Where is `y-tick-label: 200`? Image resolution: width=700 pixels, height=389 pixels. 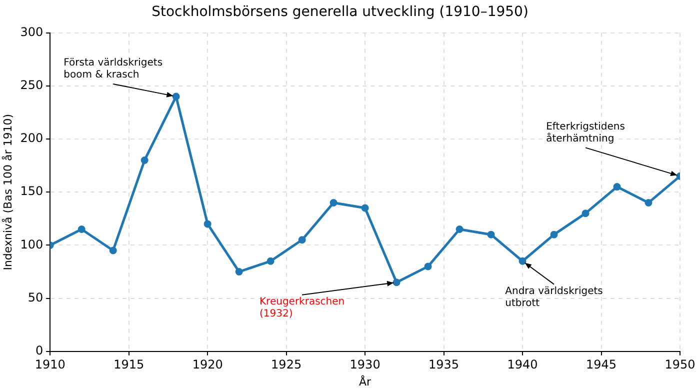
y-tick-label: 200 is located at coordinates (32, 138).